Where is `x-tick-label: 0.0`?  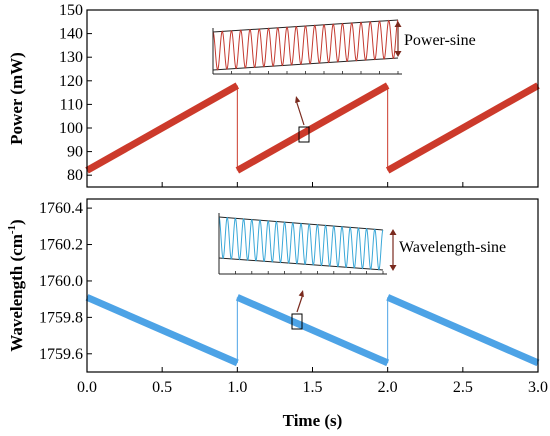 x-tick-label: 0.0 is located at coordinates (87, 387).